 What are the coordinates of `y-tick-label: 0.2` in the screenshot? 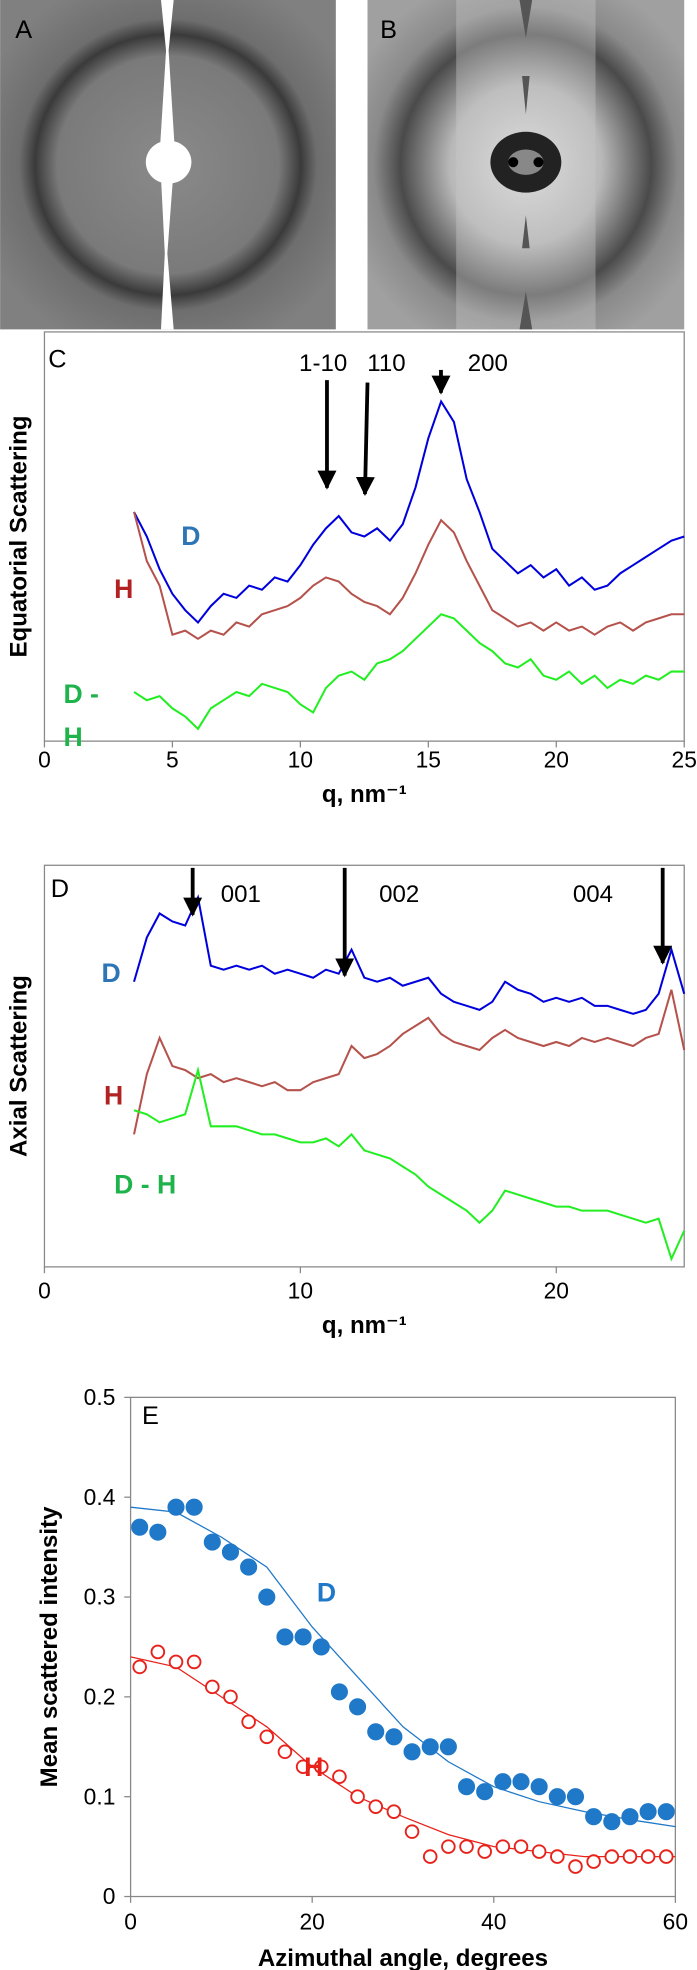 It's located at (100, 1696).